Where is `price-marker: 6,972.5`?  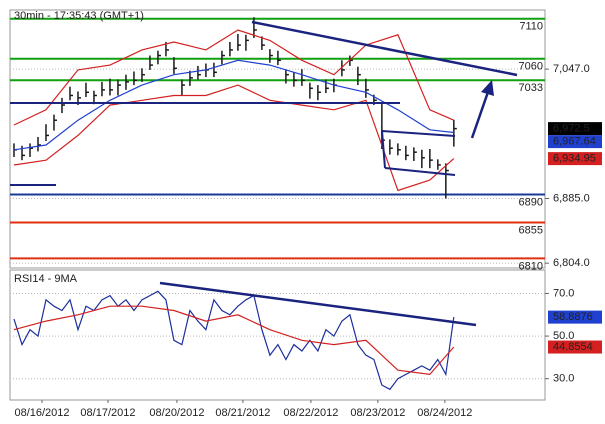
price-marker: 6,972.5 is located at coordinates (575, 129).